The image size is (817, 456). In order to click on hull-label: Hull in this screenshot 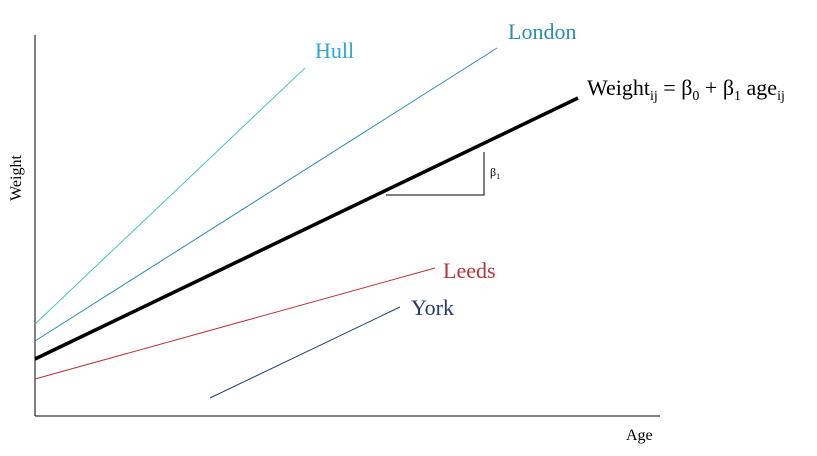, I will do `click(334, 50)`.